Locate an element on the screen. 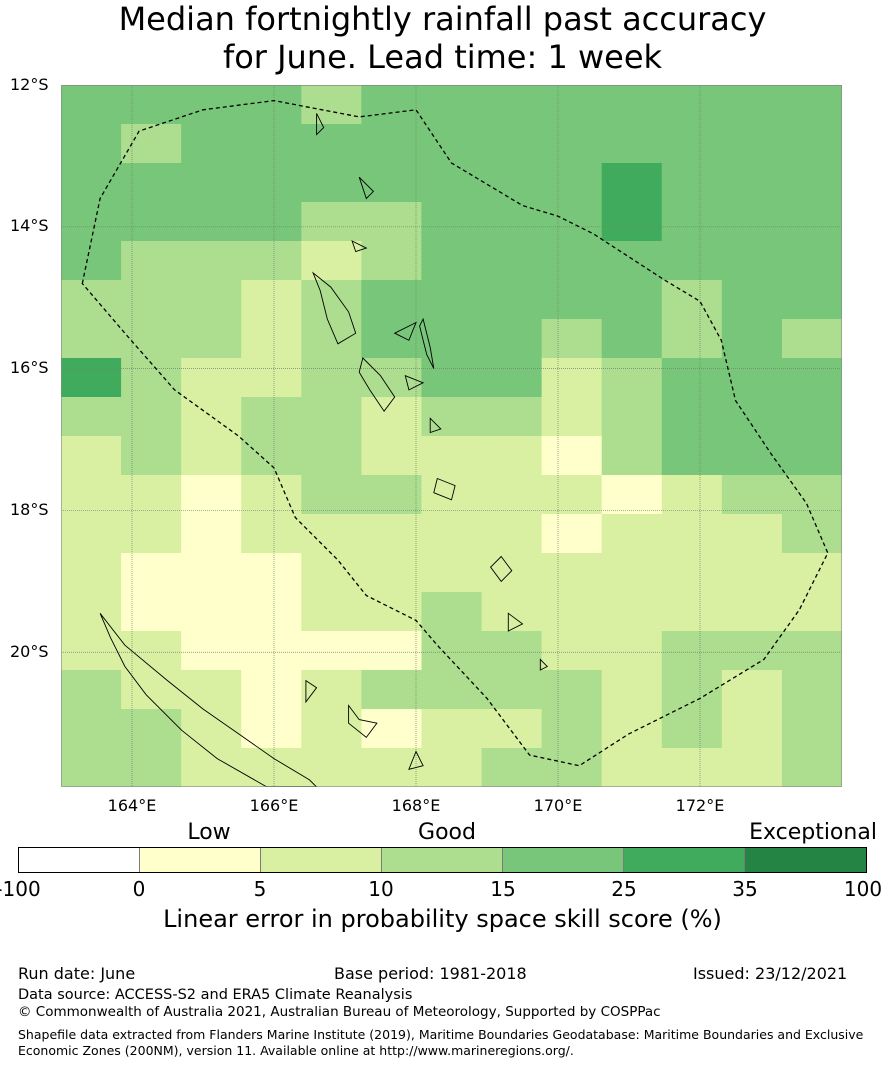 The image size is (885, 1065). base-period: Base period: 1981-2018 is located at coordinates (430, 973).